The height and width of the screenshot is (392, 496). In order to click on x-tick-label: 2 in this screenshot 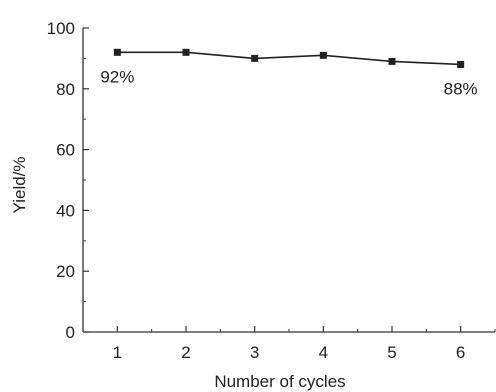, I will do `click(185, 352)`.